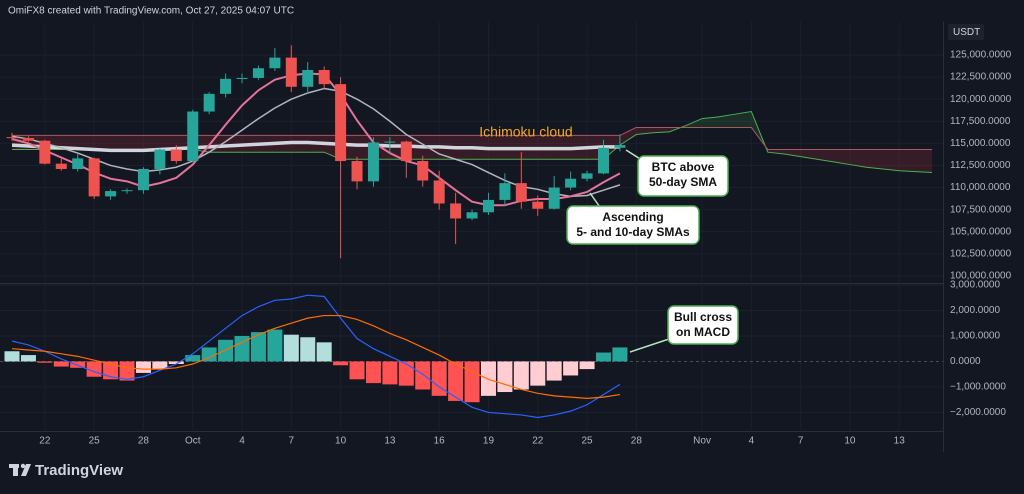 The height and width of the screenshot is (494, 1024). I want to click on y-tick-label: 1,000.0000, so click(975, 336).